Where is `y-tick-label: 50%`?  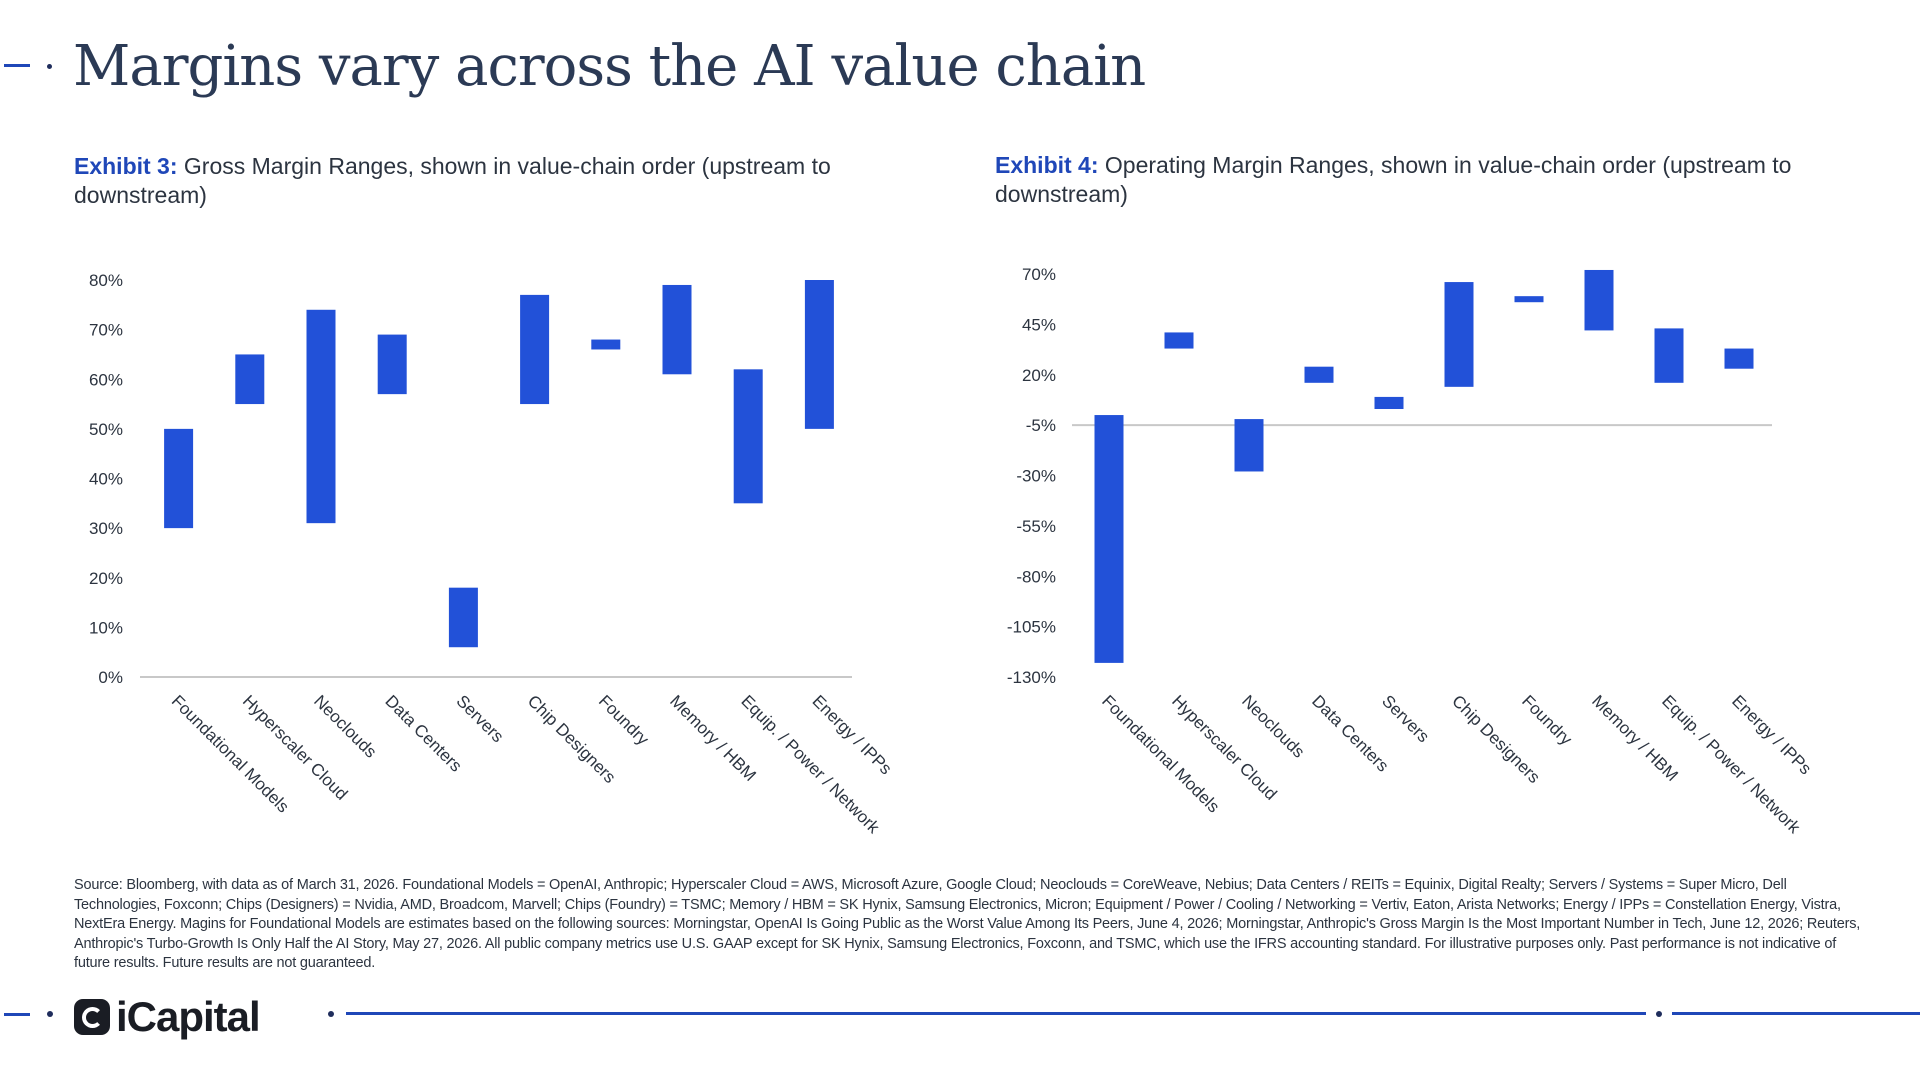
y-tick-label: 50% is located at coordinates (106, 429).